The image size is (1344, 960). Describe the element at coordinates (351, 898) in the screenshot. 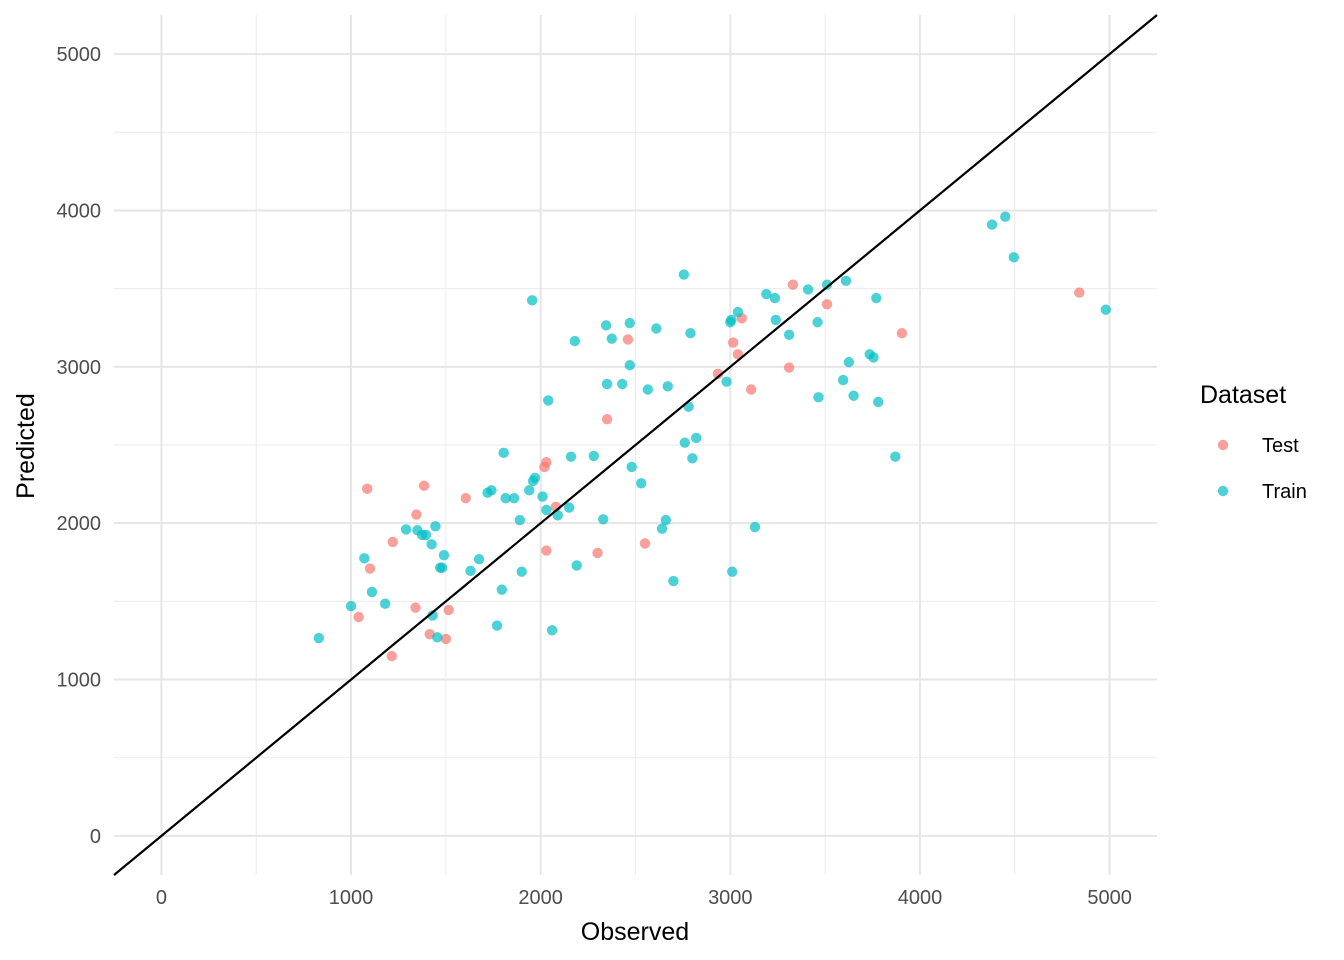

I see `x-tick-label: 1000` at that location.